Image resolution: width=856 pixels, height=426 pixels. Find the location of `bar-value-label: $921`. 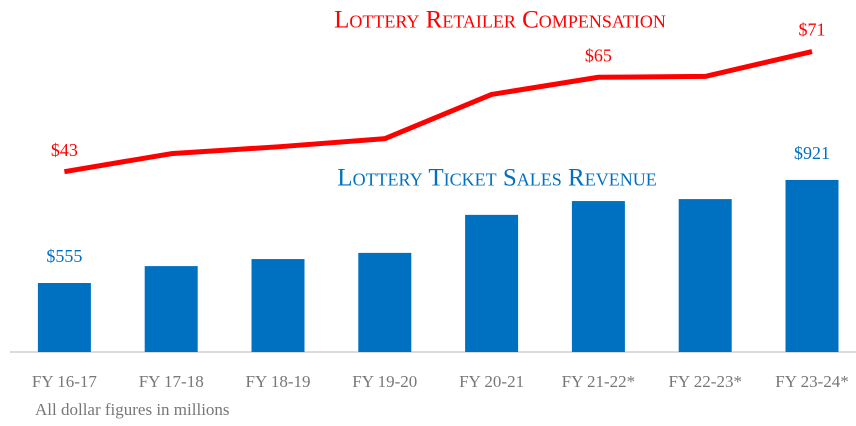

bar-value-label: $921 is located at coordinates (812, 153).